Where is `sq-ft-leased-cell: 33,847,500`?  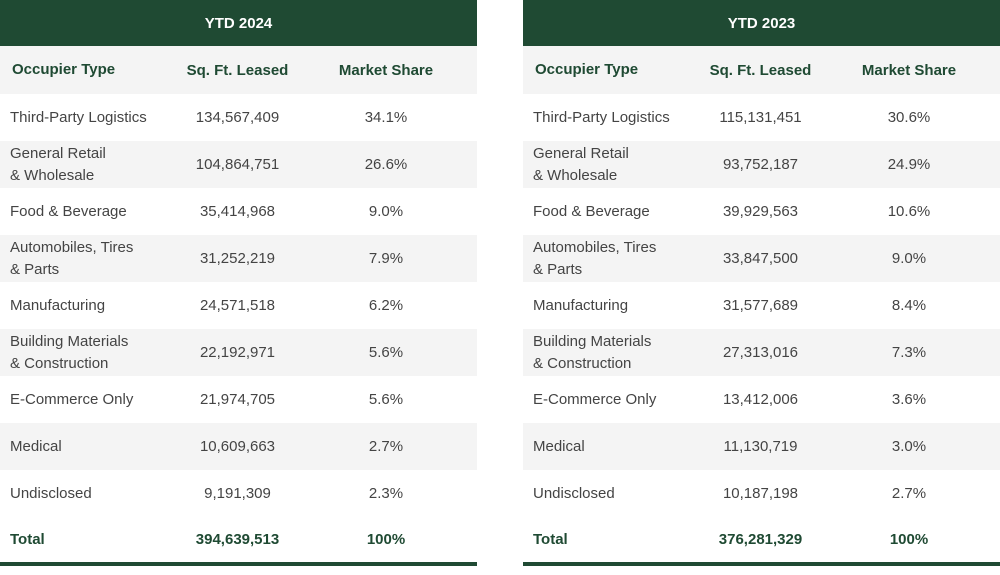 sq-ft-leased-cell: 33,847,500 is located at coordinates (760, 258).